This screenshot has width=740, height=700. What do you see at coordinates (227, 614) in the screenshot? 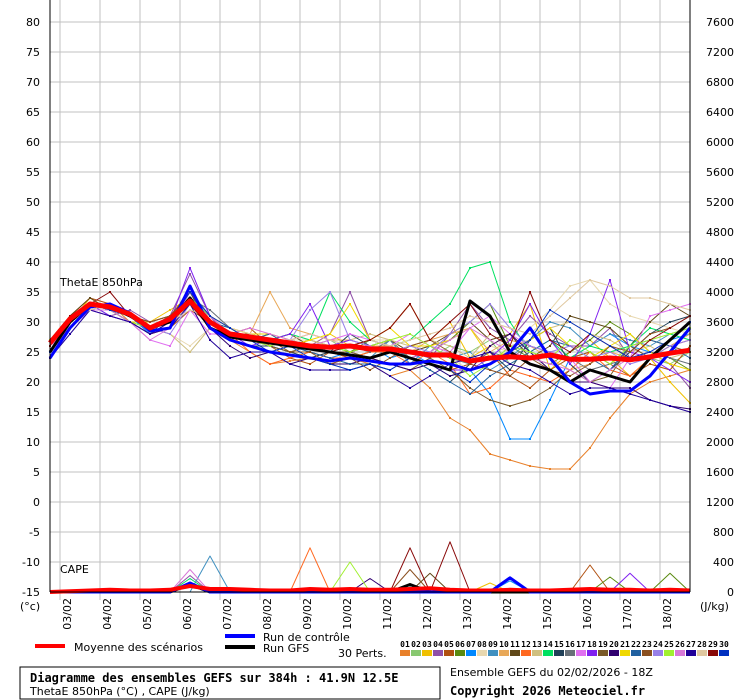
I see `x-tick-label: 07/02` at bounding box center [227, 614].